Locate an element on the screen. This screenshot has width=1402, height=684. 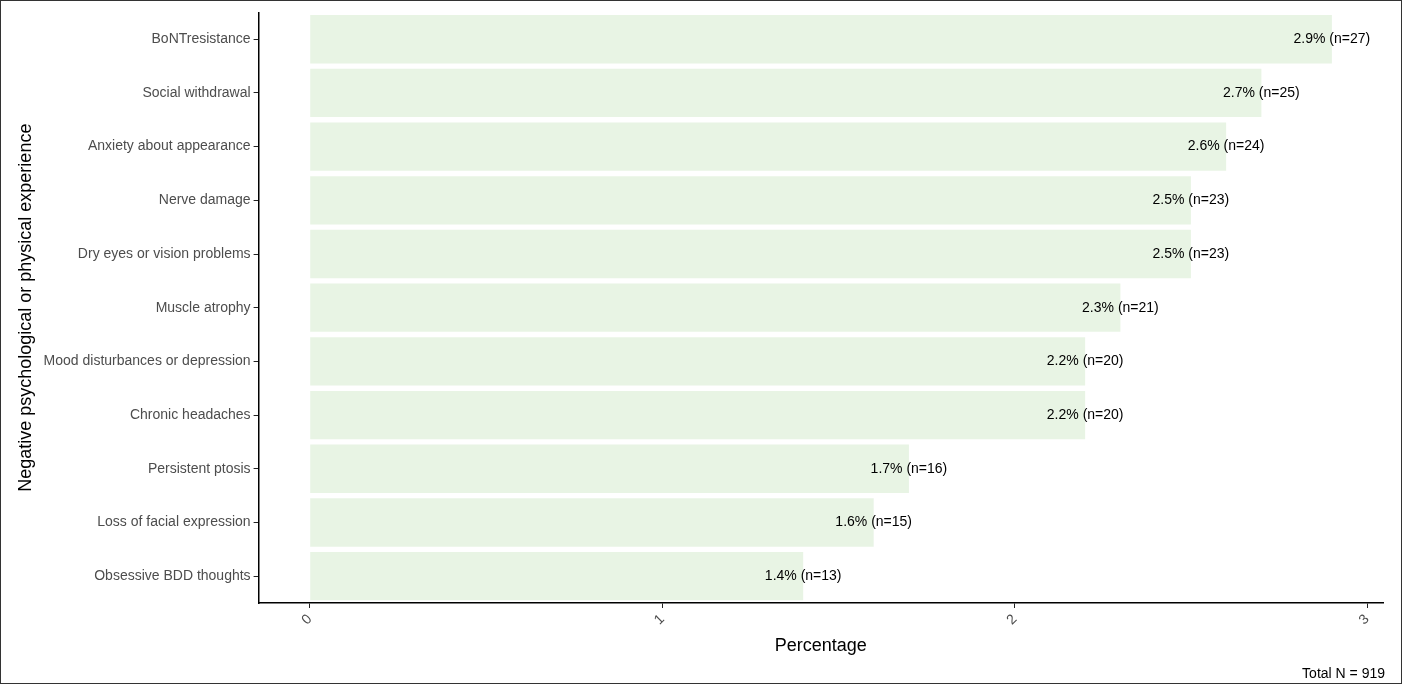
y-tick-label: Loss of facial expression is located at coordinates (174, 521).